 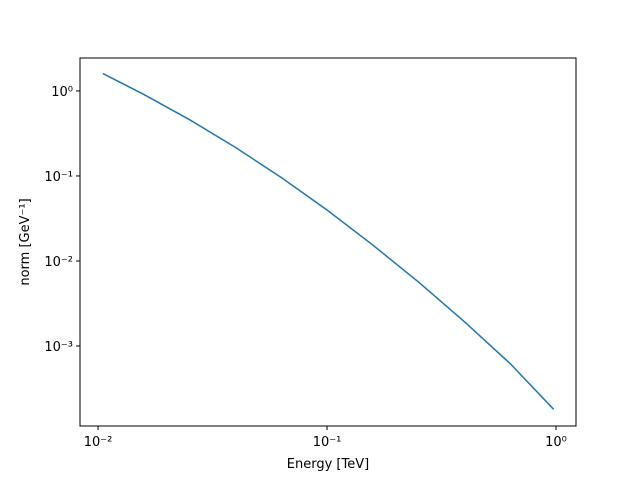 I want to click on x-tick-label: 10⁻¹, so click(x=327, y=442).